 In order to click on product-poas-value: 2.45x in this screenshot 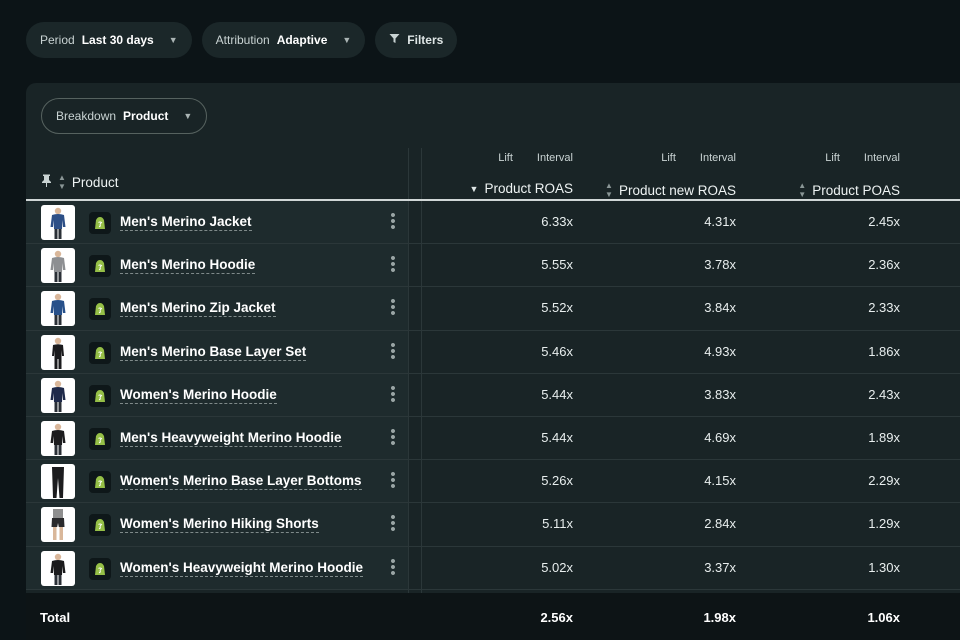, I will do `click(884, 221)`.